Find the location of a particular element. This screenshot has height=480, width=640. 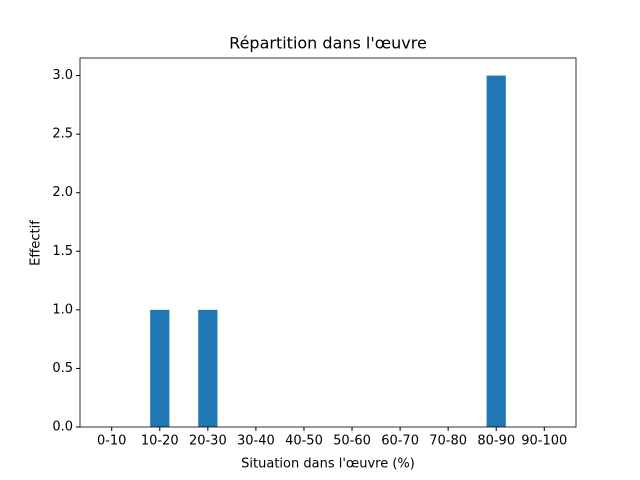

x-tick-label: 70-80 is located at coordinates (448, 441).